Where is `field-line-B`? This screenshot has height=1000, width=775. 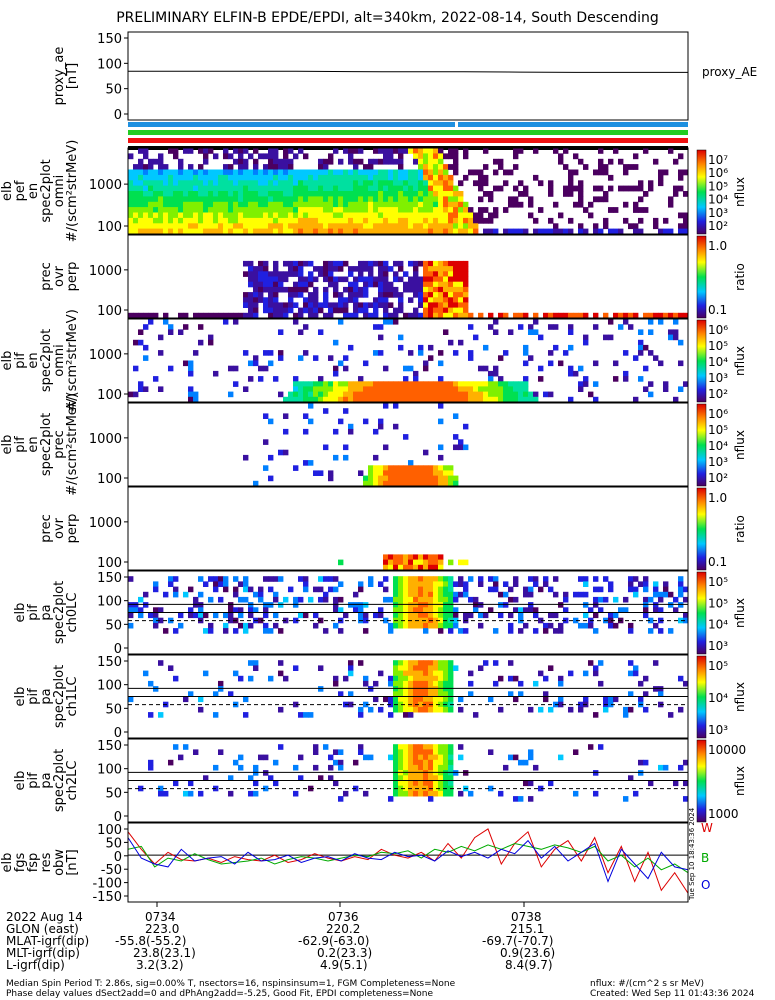
field-line-B is located at coordinates (408, 858).